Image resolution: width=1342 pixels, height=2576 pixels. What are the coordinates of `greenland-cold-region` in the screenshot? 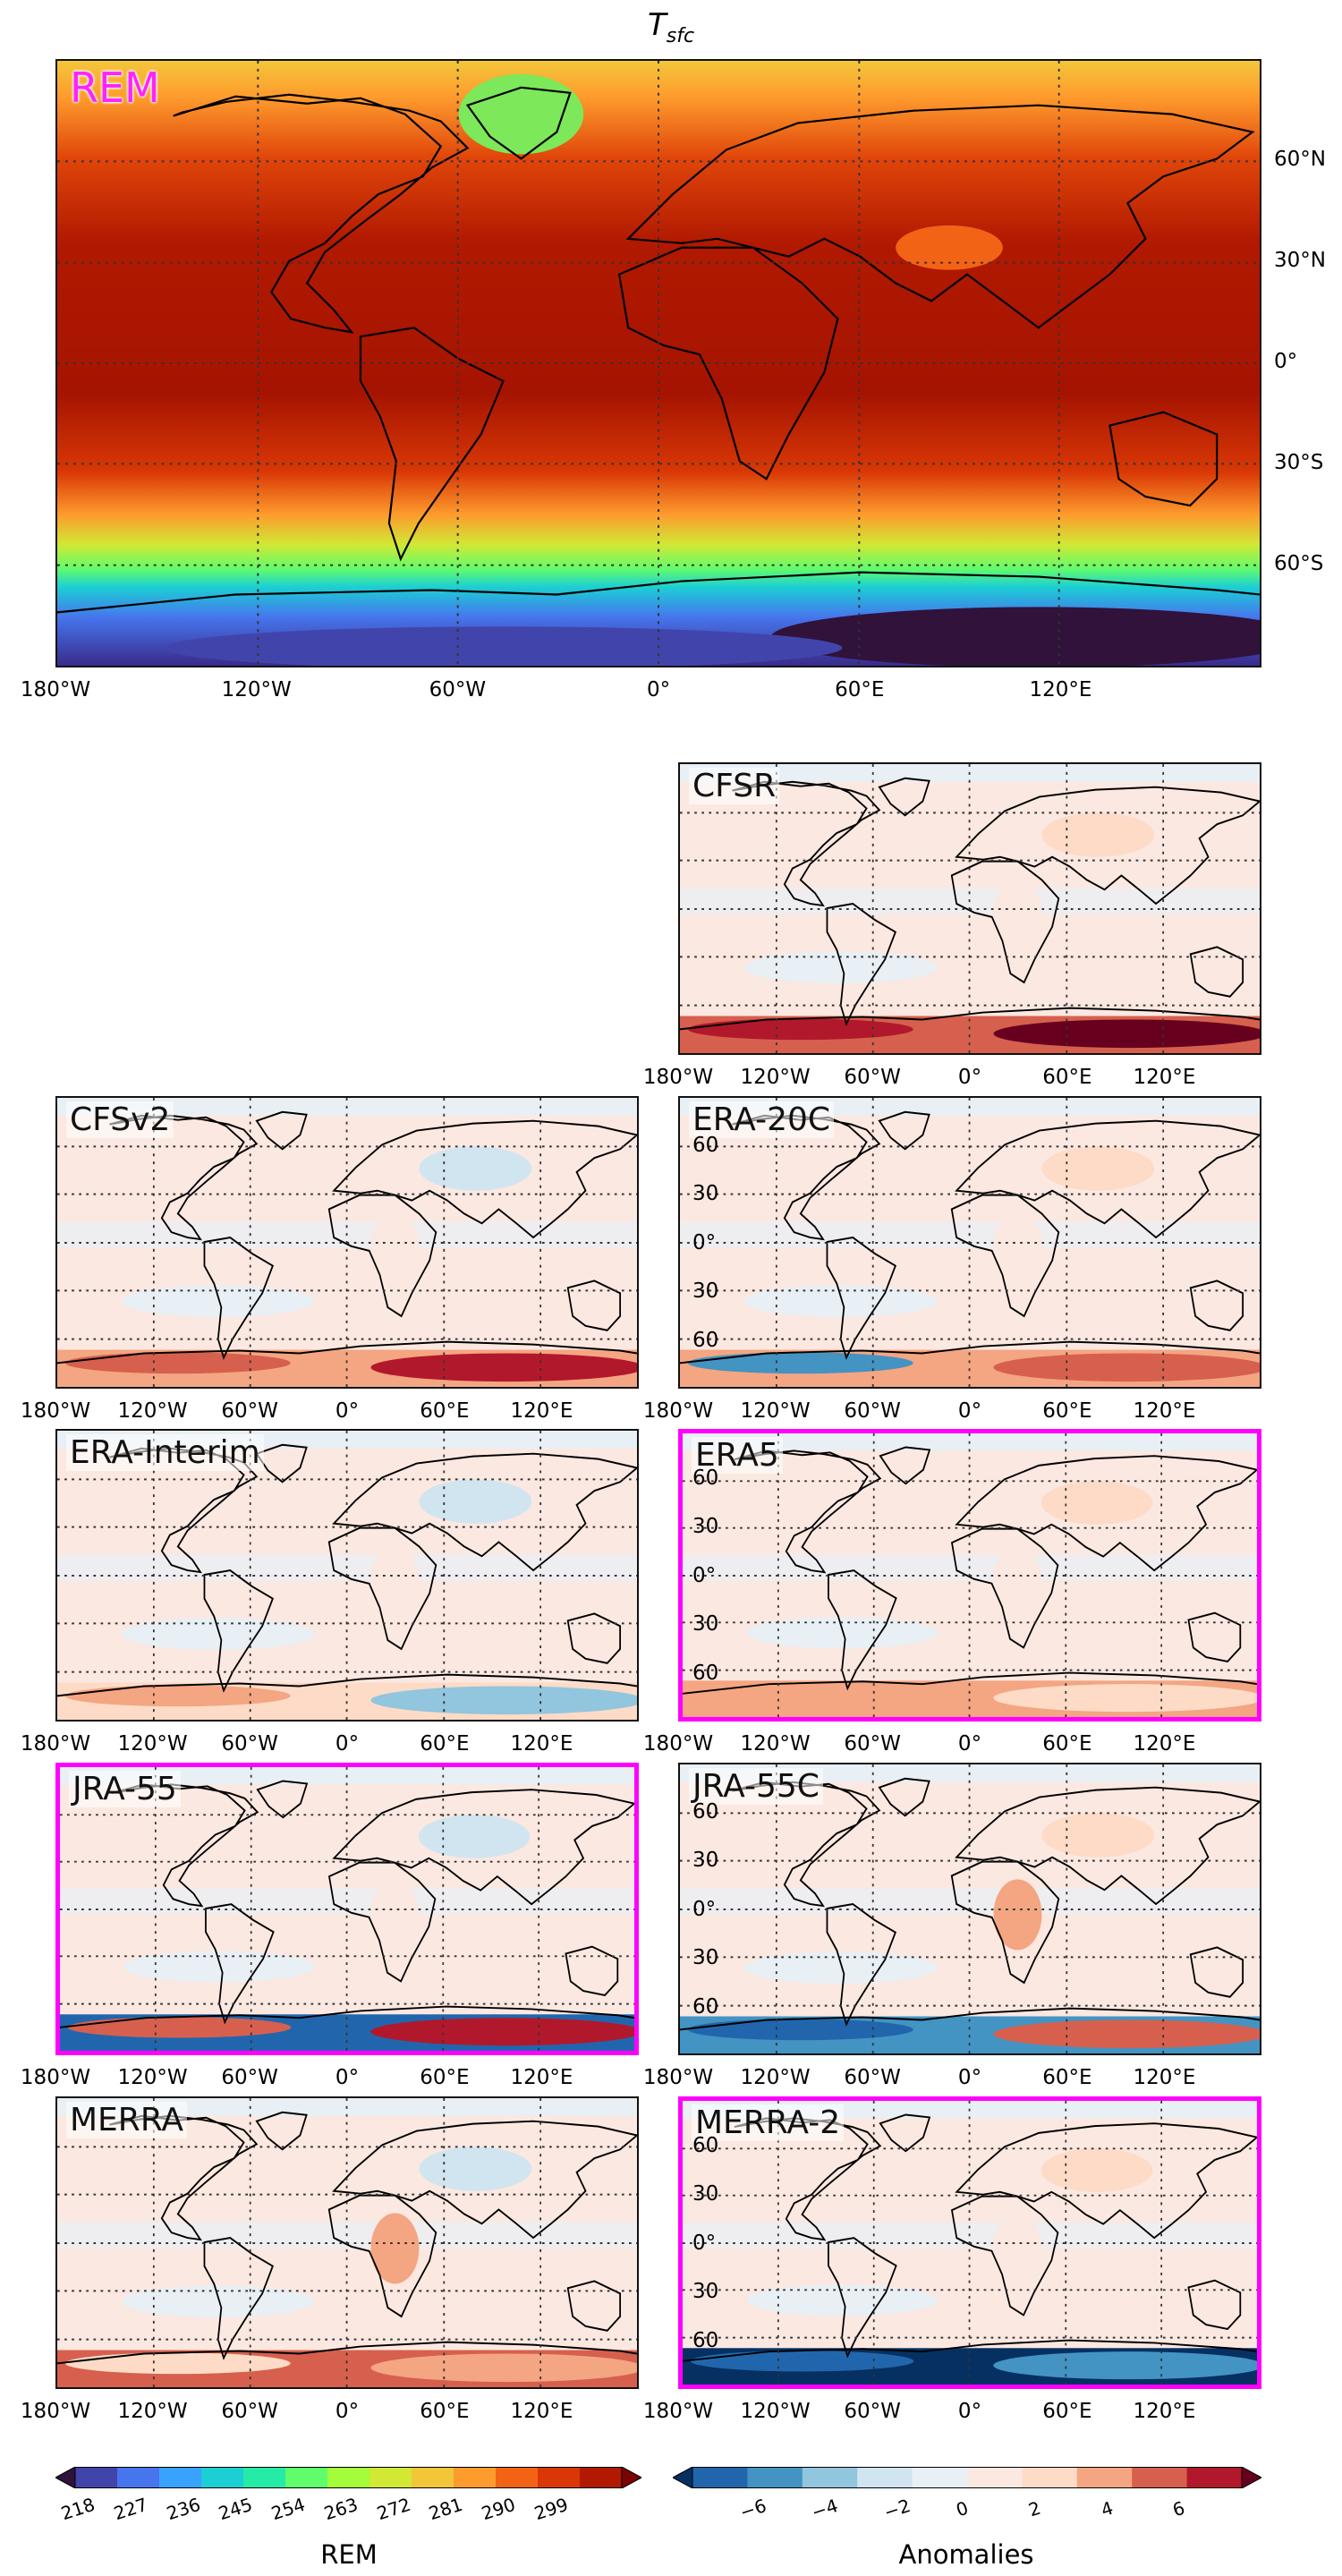 It's located at (521, 114).